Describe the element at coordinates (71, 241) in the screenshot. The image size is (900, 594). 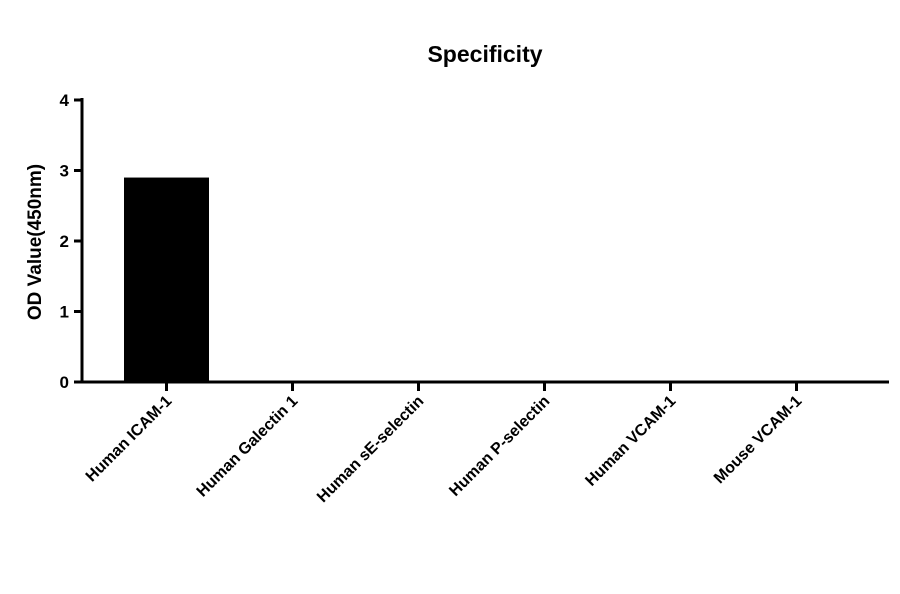
I see `y-axis-ticks: 0 1 2 3 4` at that location.